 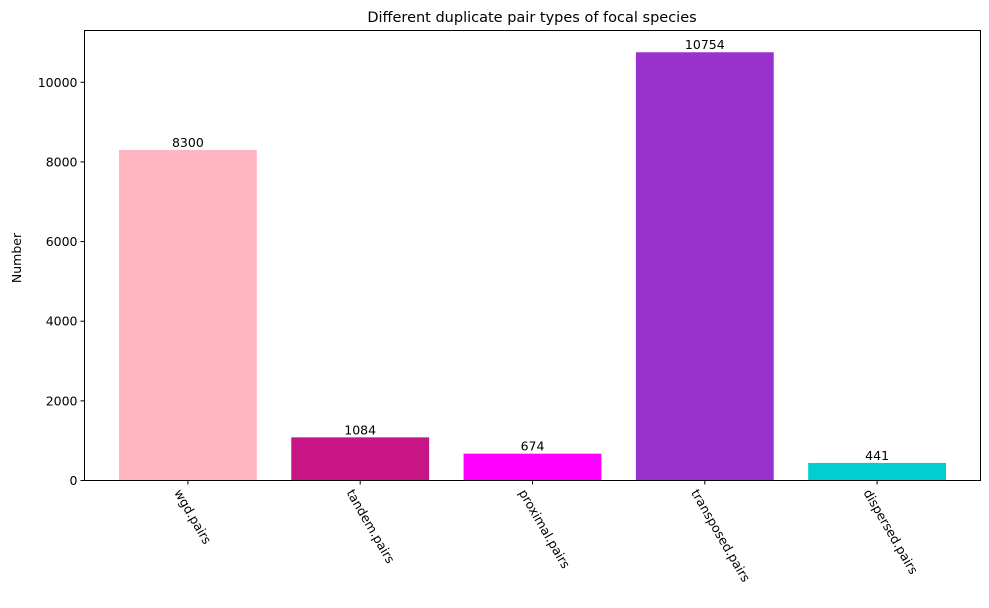 What do you see at coordinates (74, 480) in the screenshot?
I see `y-tick-label-0: 0` at bounding box center [74, 480].